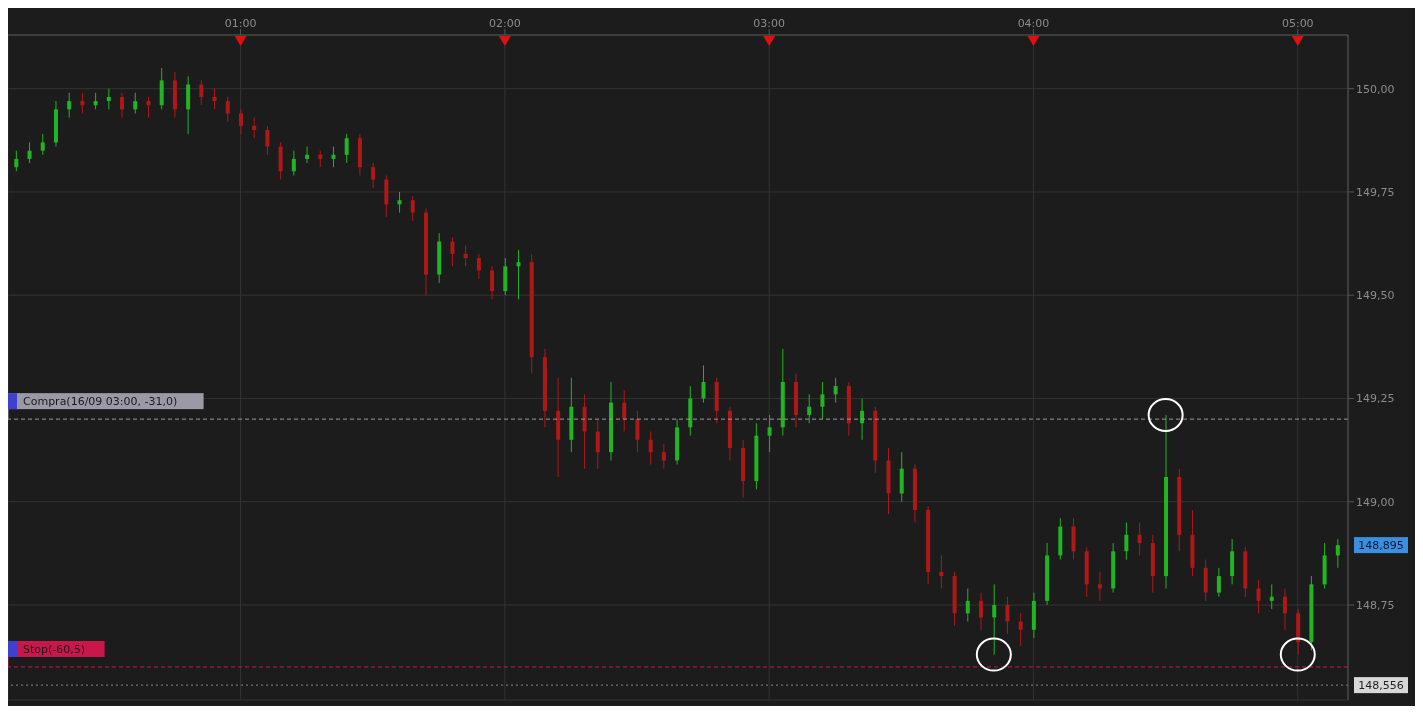 This screenshot has height=714, width=1423. I want to click on y-tick-label: 149,50, so click(1375, 296).